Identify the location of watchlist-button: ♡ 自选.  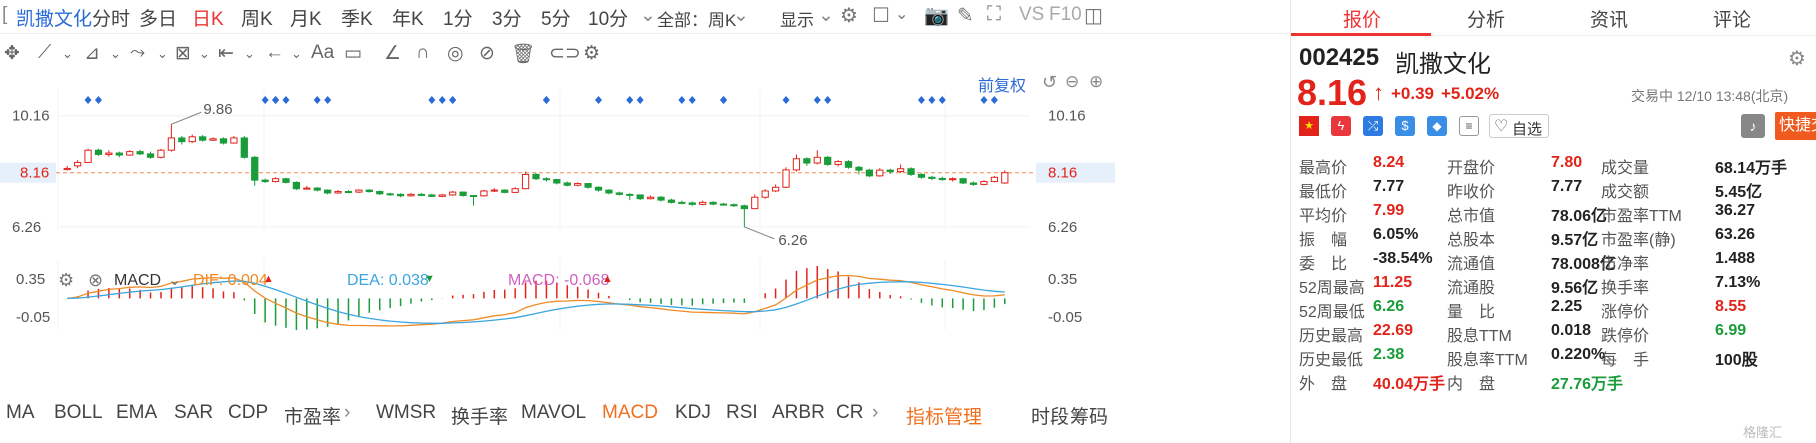
(1519, 126).